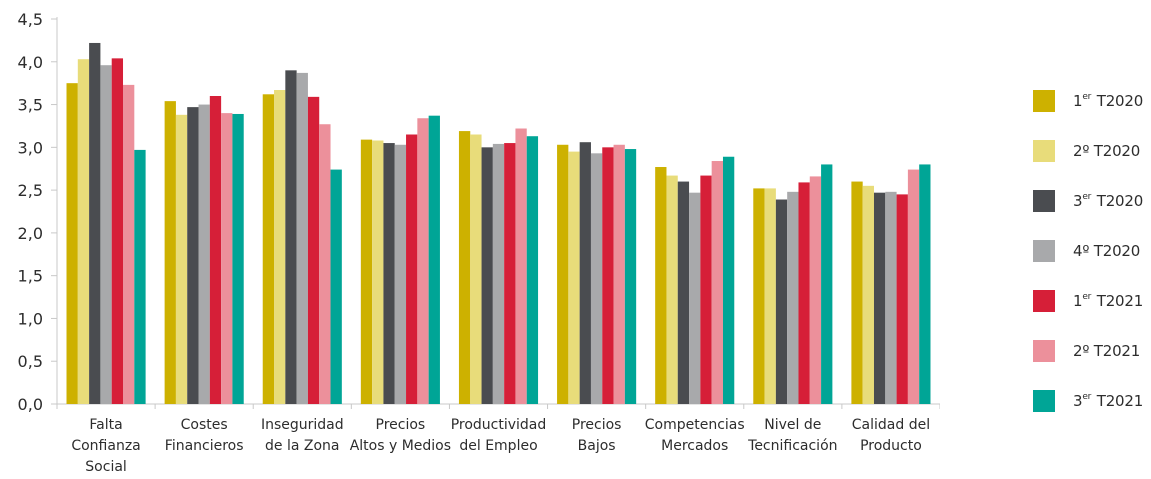 This screenshot has height=479, width=1151. Describe the element at coordinates (30, 404) in the screenshot. I see `y-tick-label: 0,0` at that location.